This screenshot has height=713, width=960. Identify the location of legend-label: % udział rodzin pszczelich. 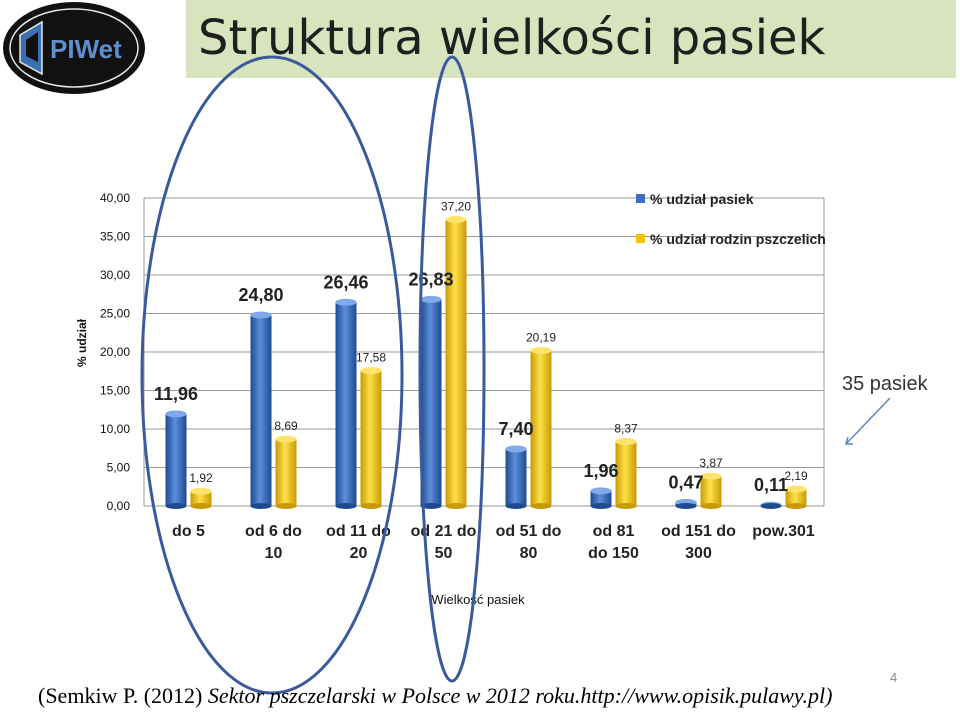
(738, 239).